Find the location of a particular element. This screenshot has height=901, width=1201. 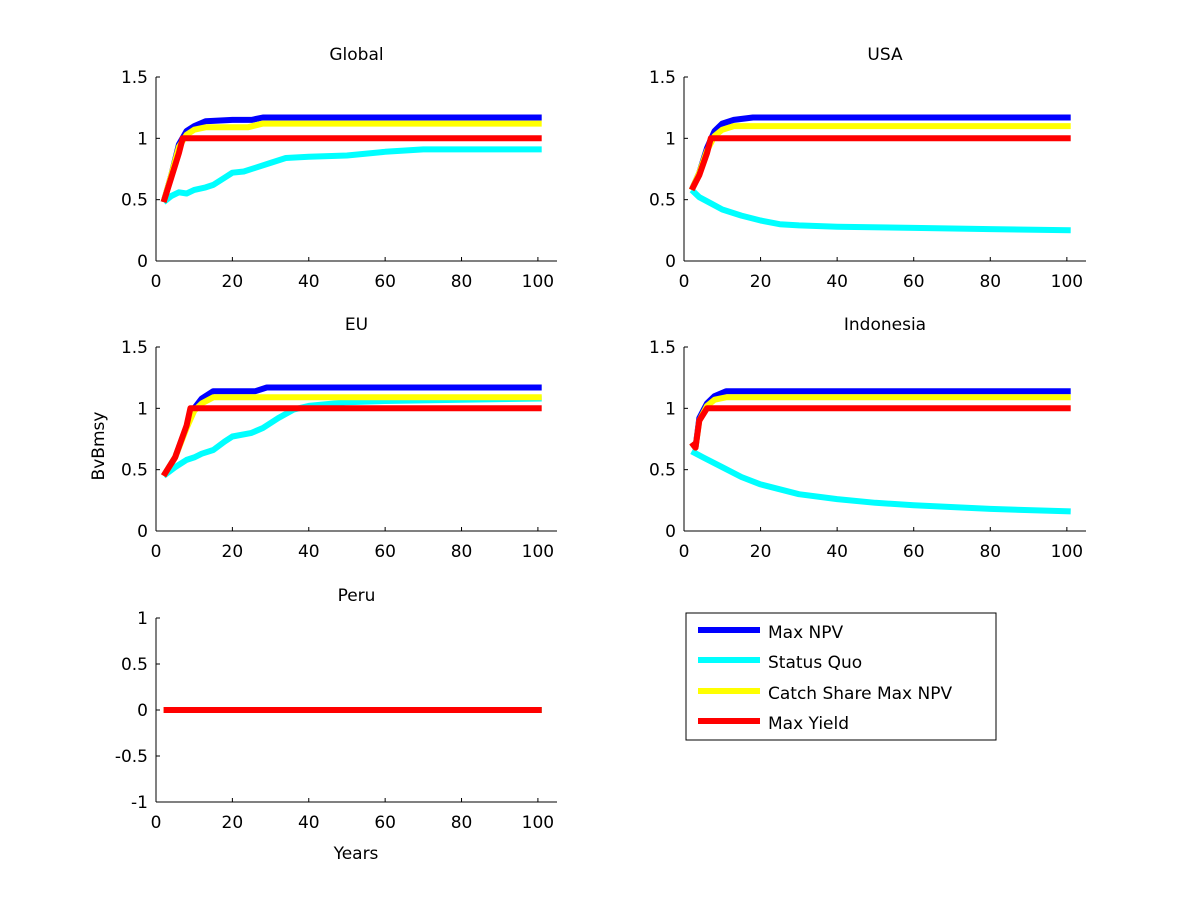

subplot-usa: USA 0 20 40 60 80 100 0 0.5 1 1.5 is located at coordinates (867, 168).